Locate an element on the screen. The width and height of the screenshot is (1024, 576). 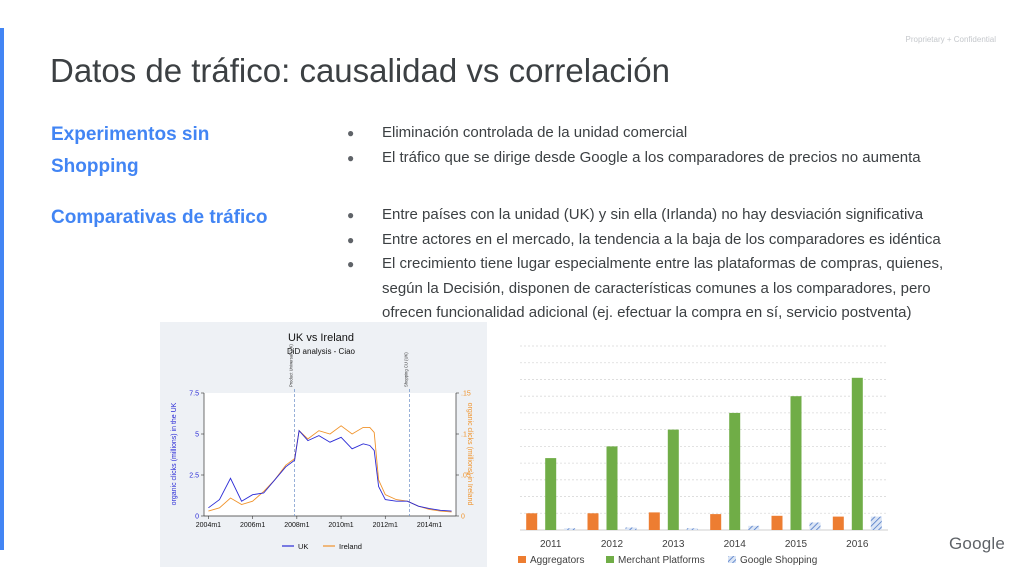
legend-label: Merchant Platforms is located at coordinates (661, 560).